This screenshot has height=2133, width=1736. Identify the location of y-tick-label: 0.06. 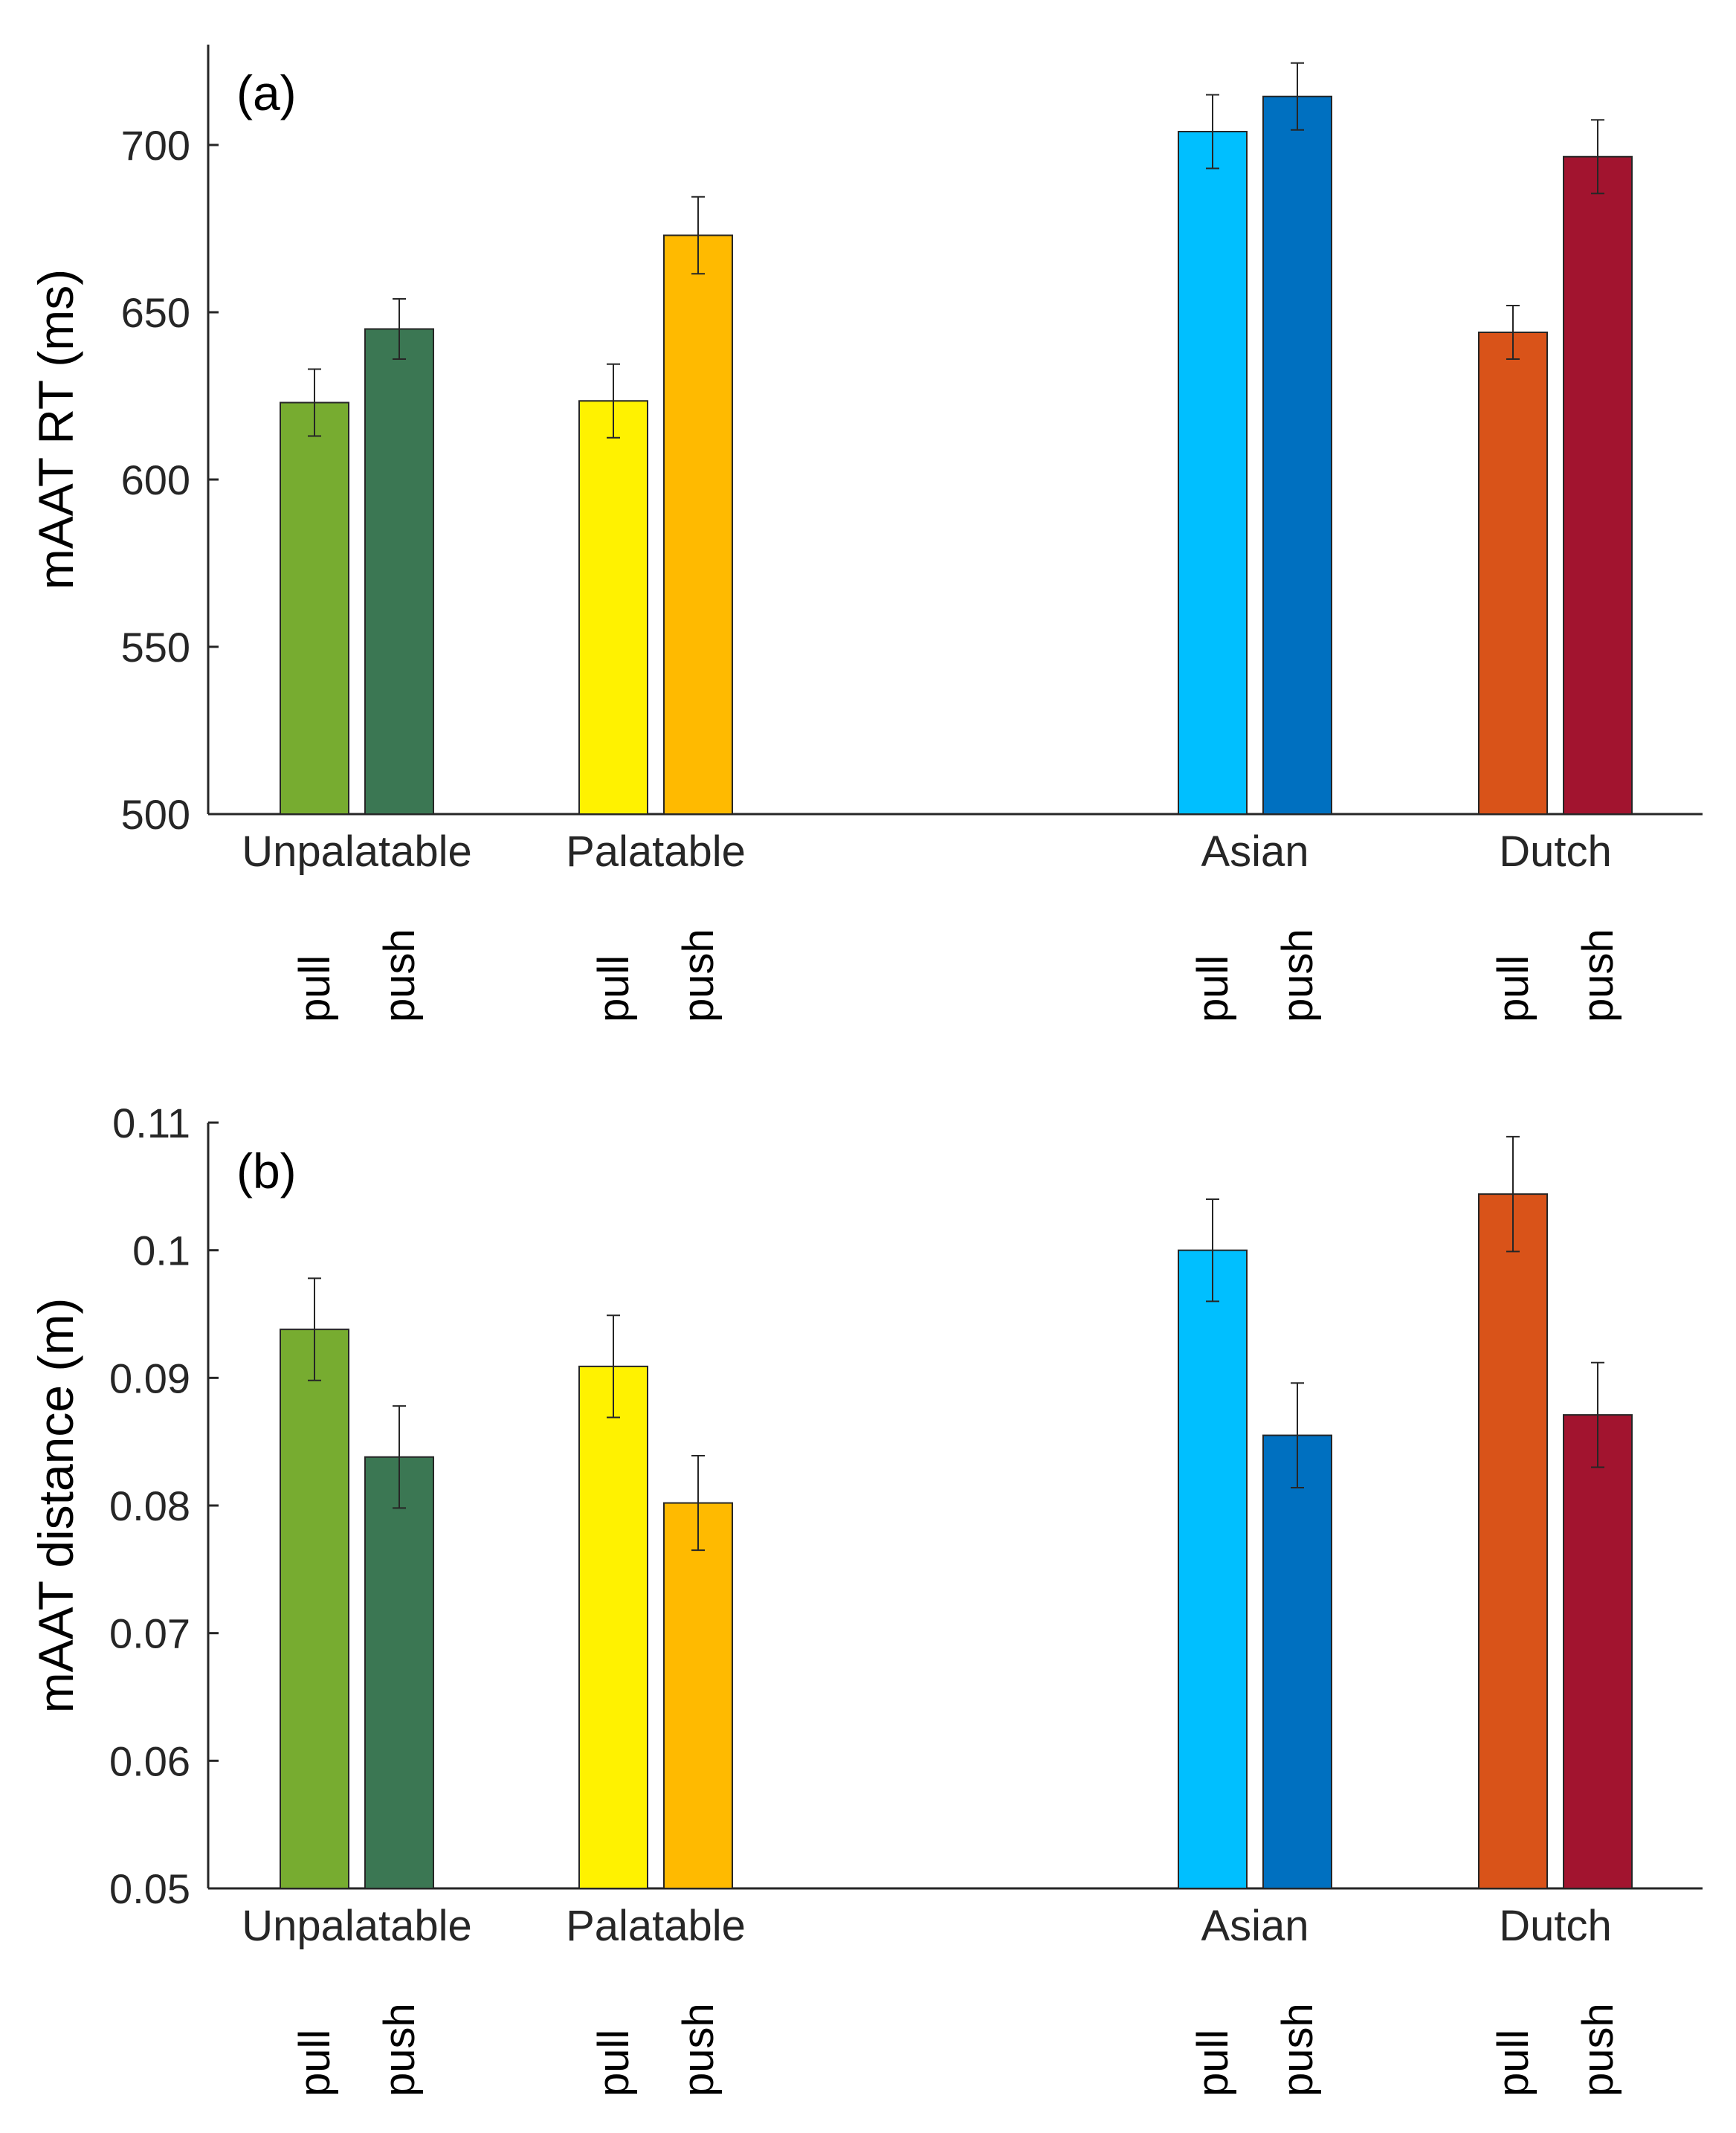
(149, 1760).